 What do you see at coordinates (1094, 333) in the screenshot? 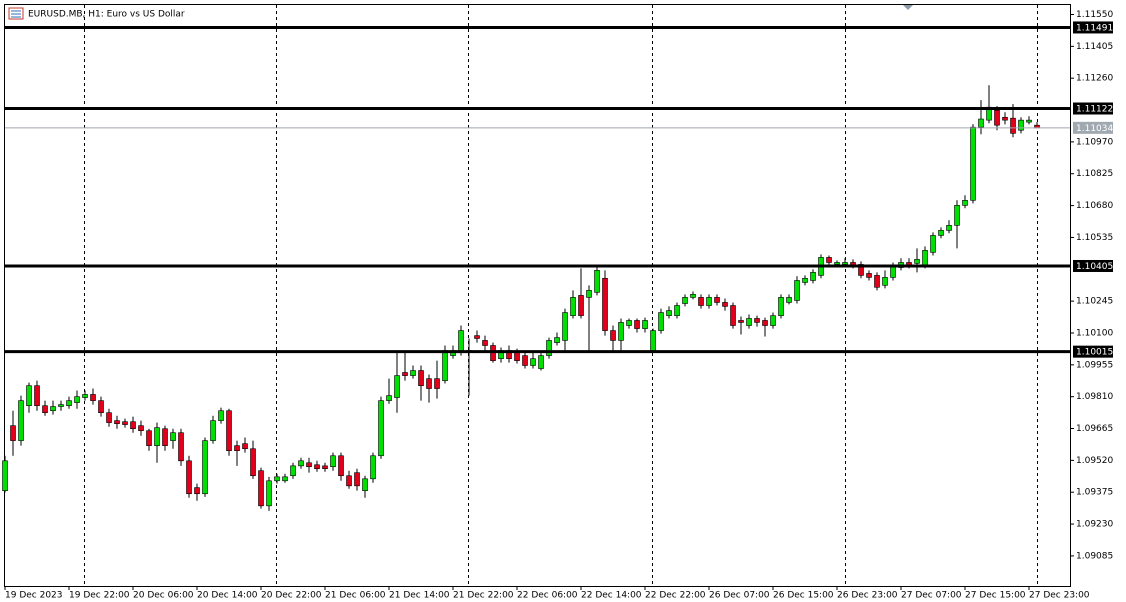
I see `y-tick-label: 1.10100` at bounding box center [1094, 333].